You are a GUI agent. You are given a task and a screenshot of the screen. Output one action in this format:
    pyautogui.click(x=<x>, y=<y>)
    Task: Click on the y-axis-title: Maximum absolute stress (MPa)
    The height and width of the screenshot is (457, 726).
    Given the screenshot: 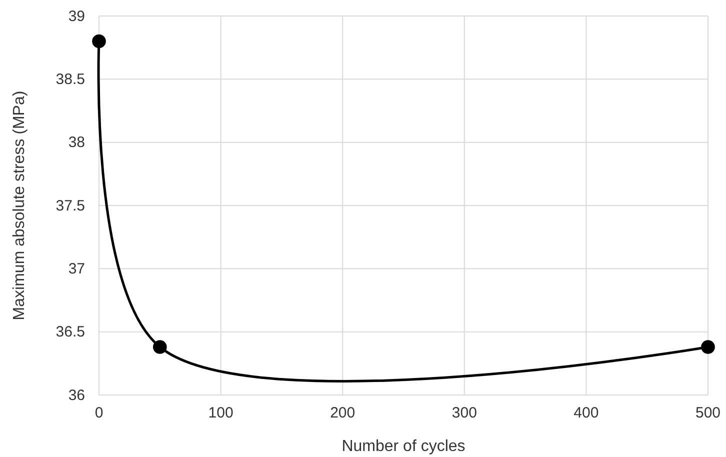 What is the action you would take?
    pyautogui.click(x=19, y=205)
    